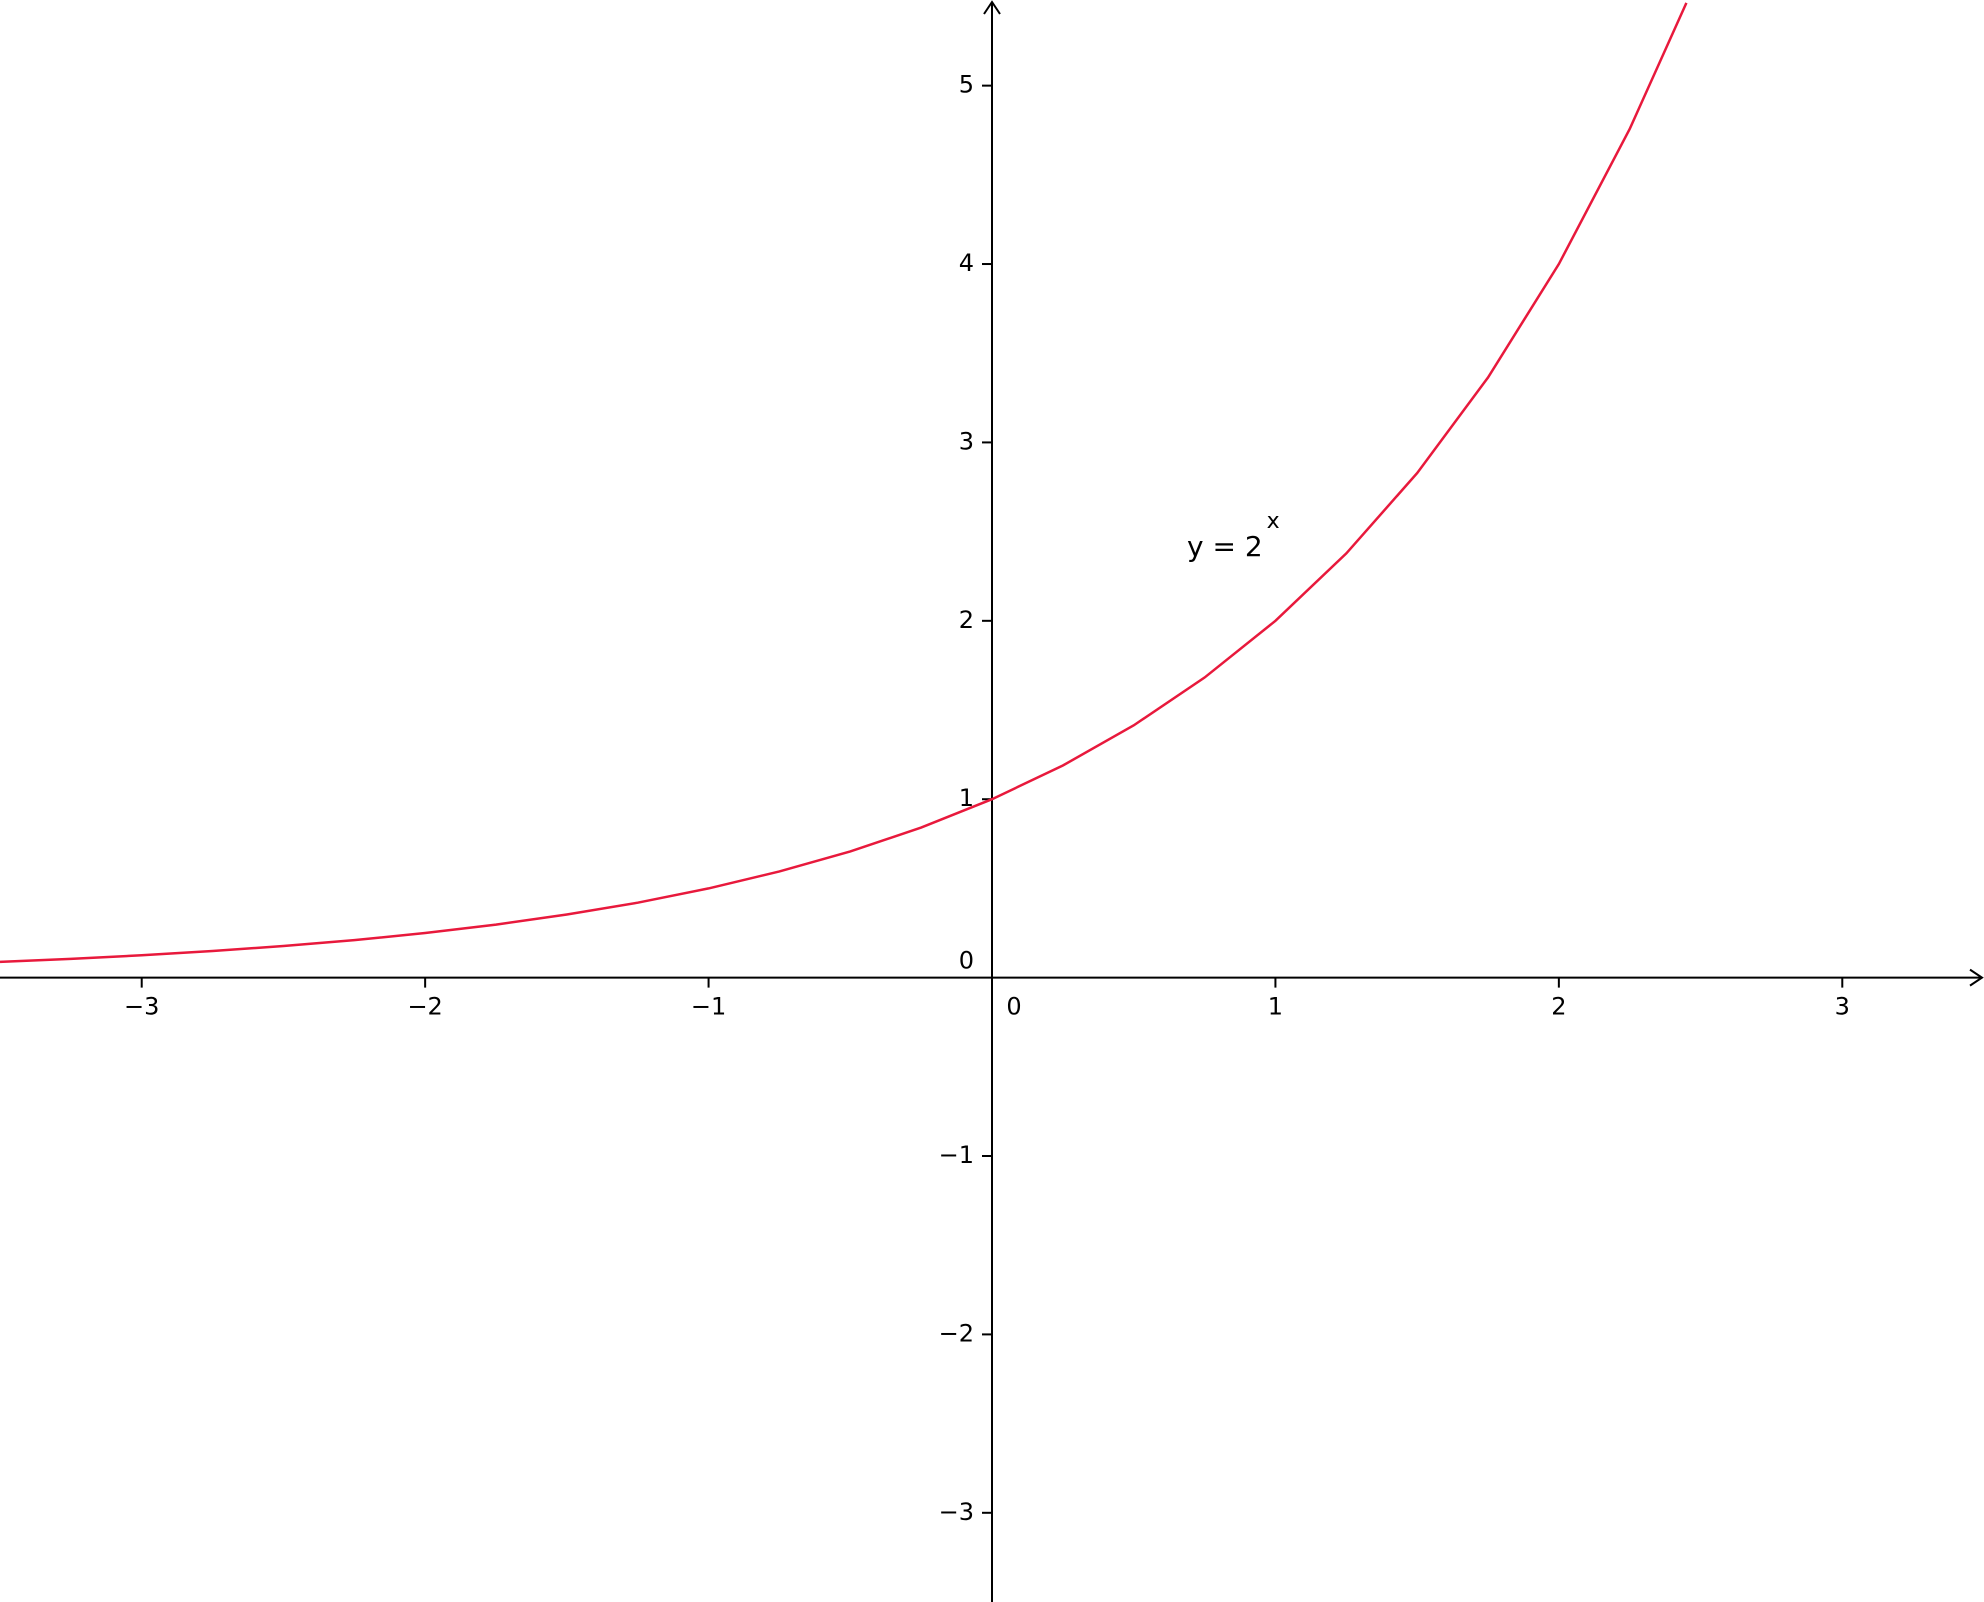 Image resolution: width=1984 pixels, height=1602 pixels. I want to click on y-tick-label: −3, so click(956, 1512).